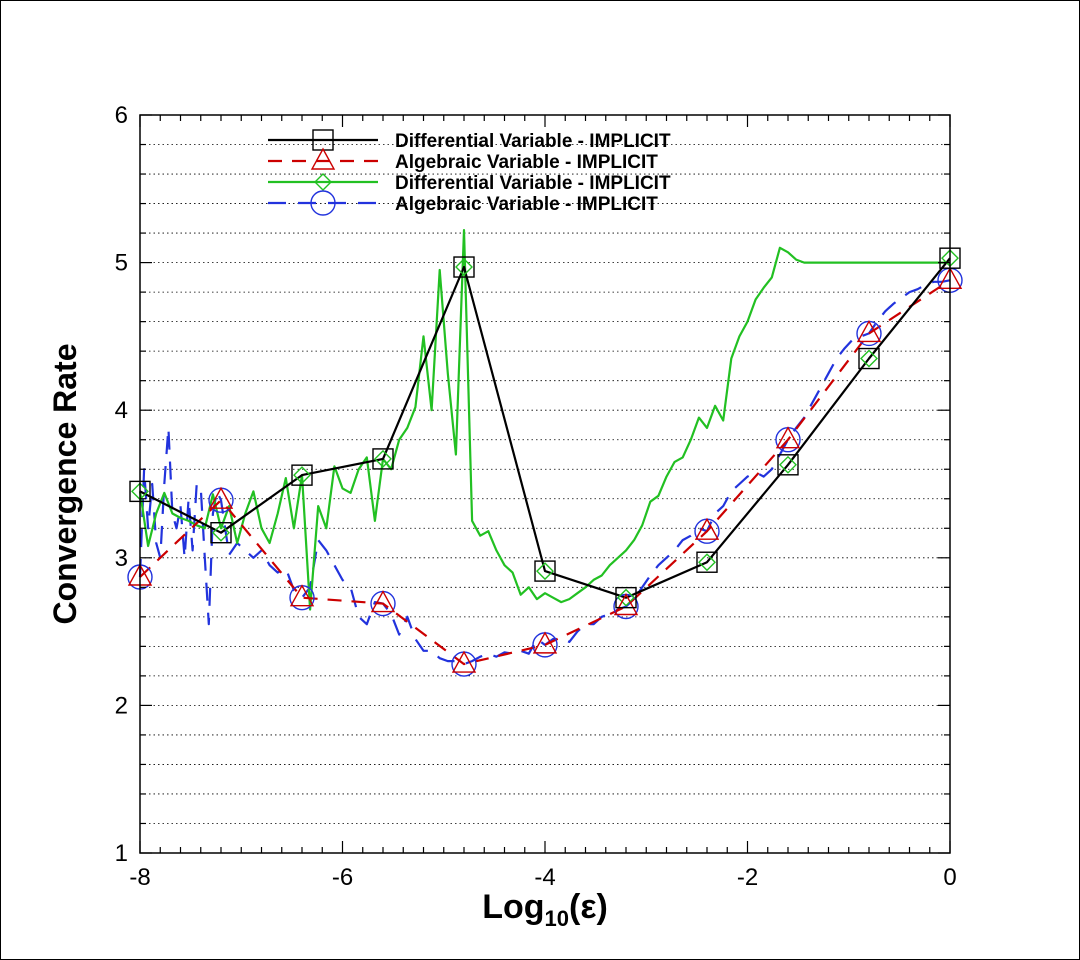  Describe the element at coordinates (121, 558) in the screenshot. I see `y-tick-label: 3` at that location.